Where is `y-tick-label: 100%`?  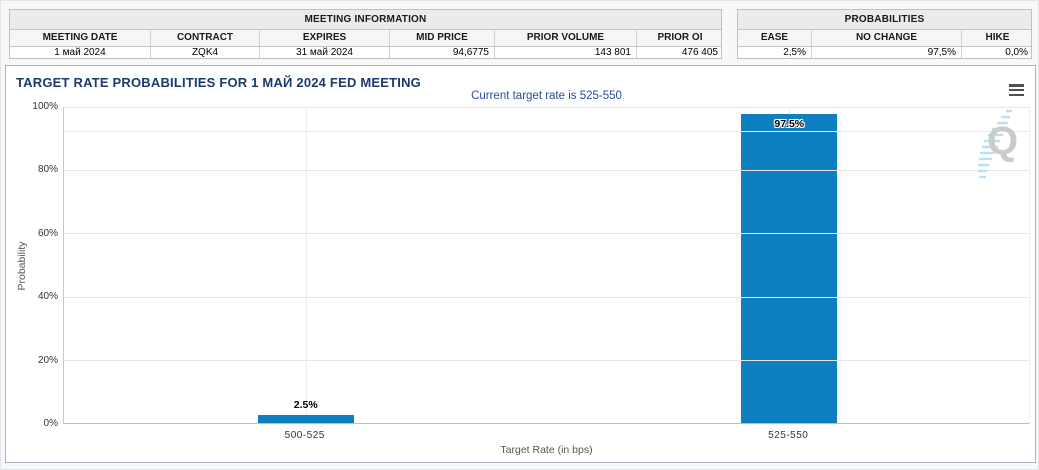 y-tick-label: 100% is located at coordinates (45, 106).